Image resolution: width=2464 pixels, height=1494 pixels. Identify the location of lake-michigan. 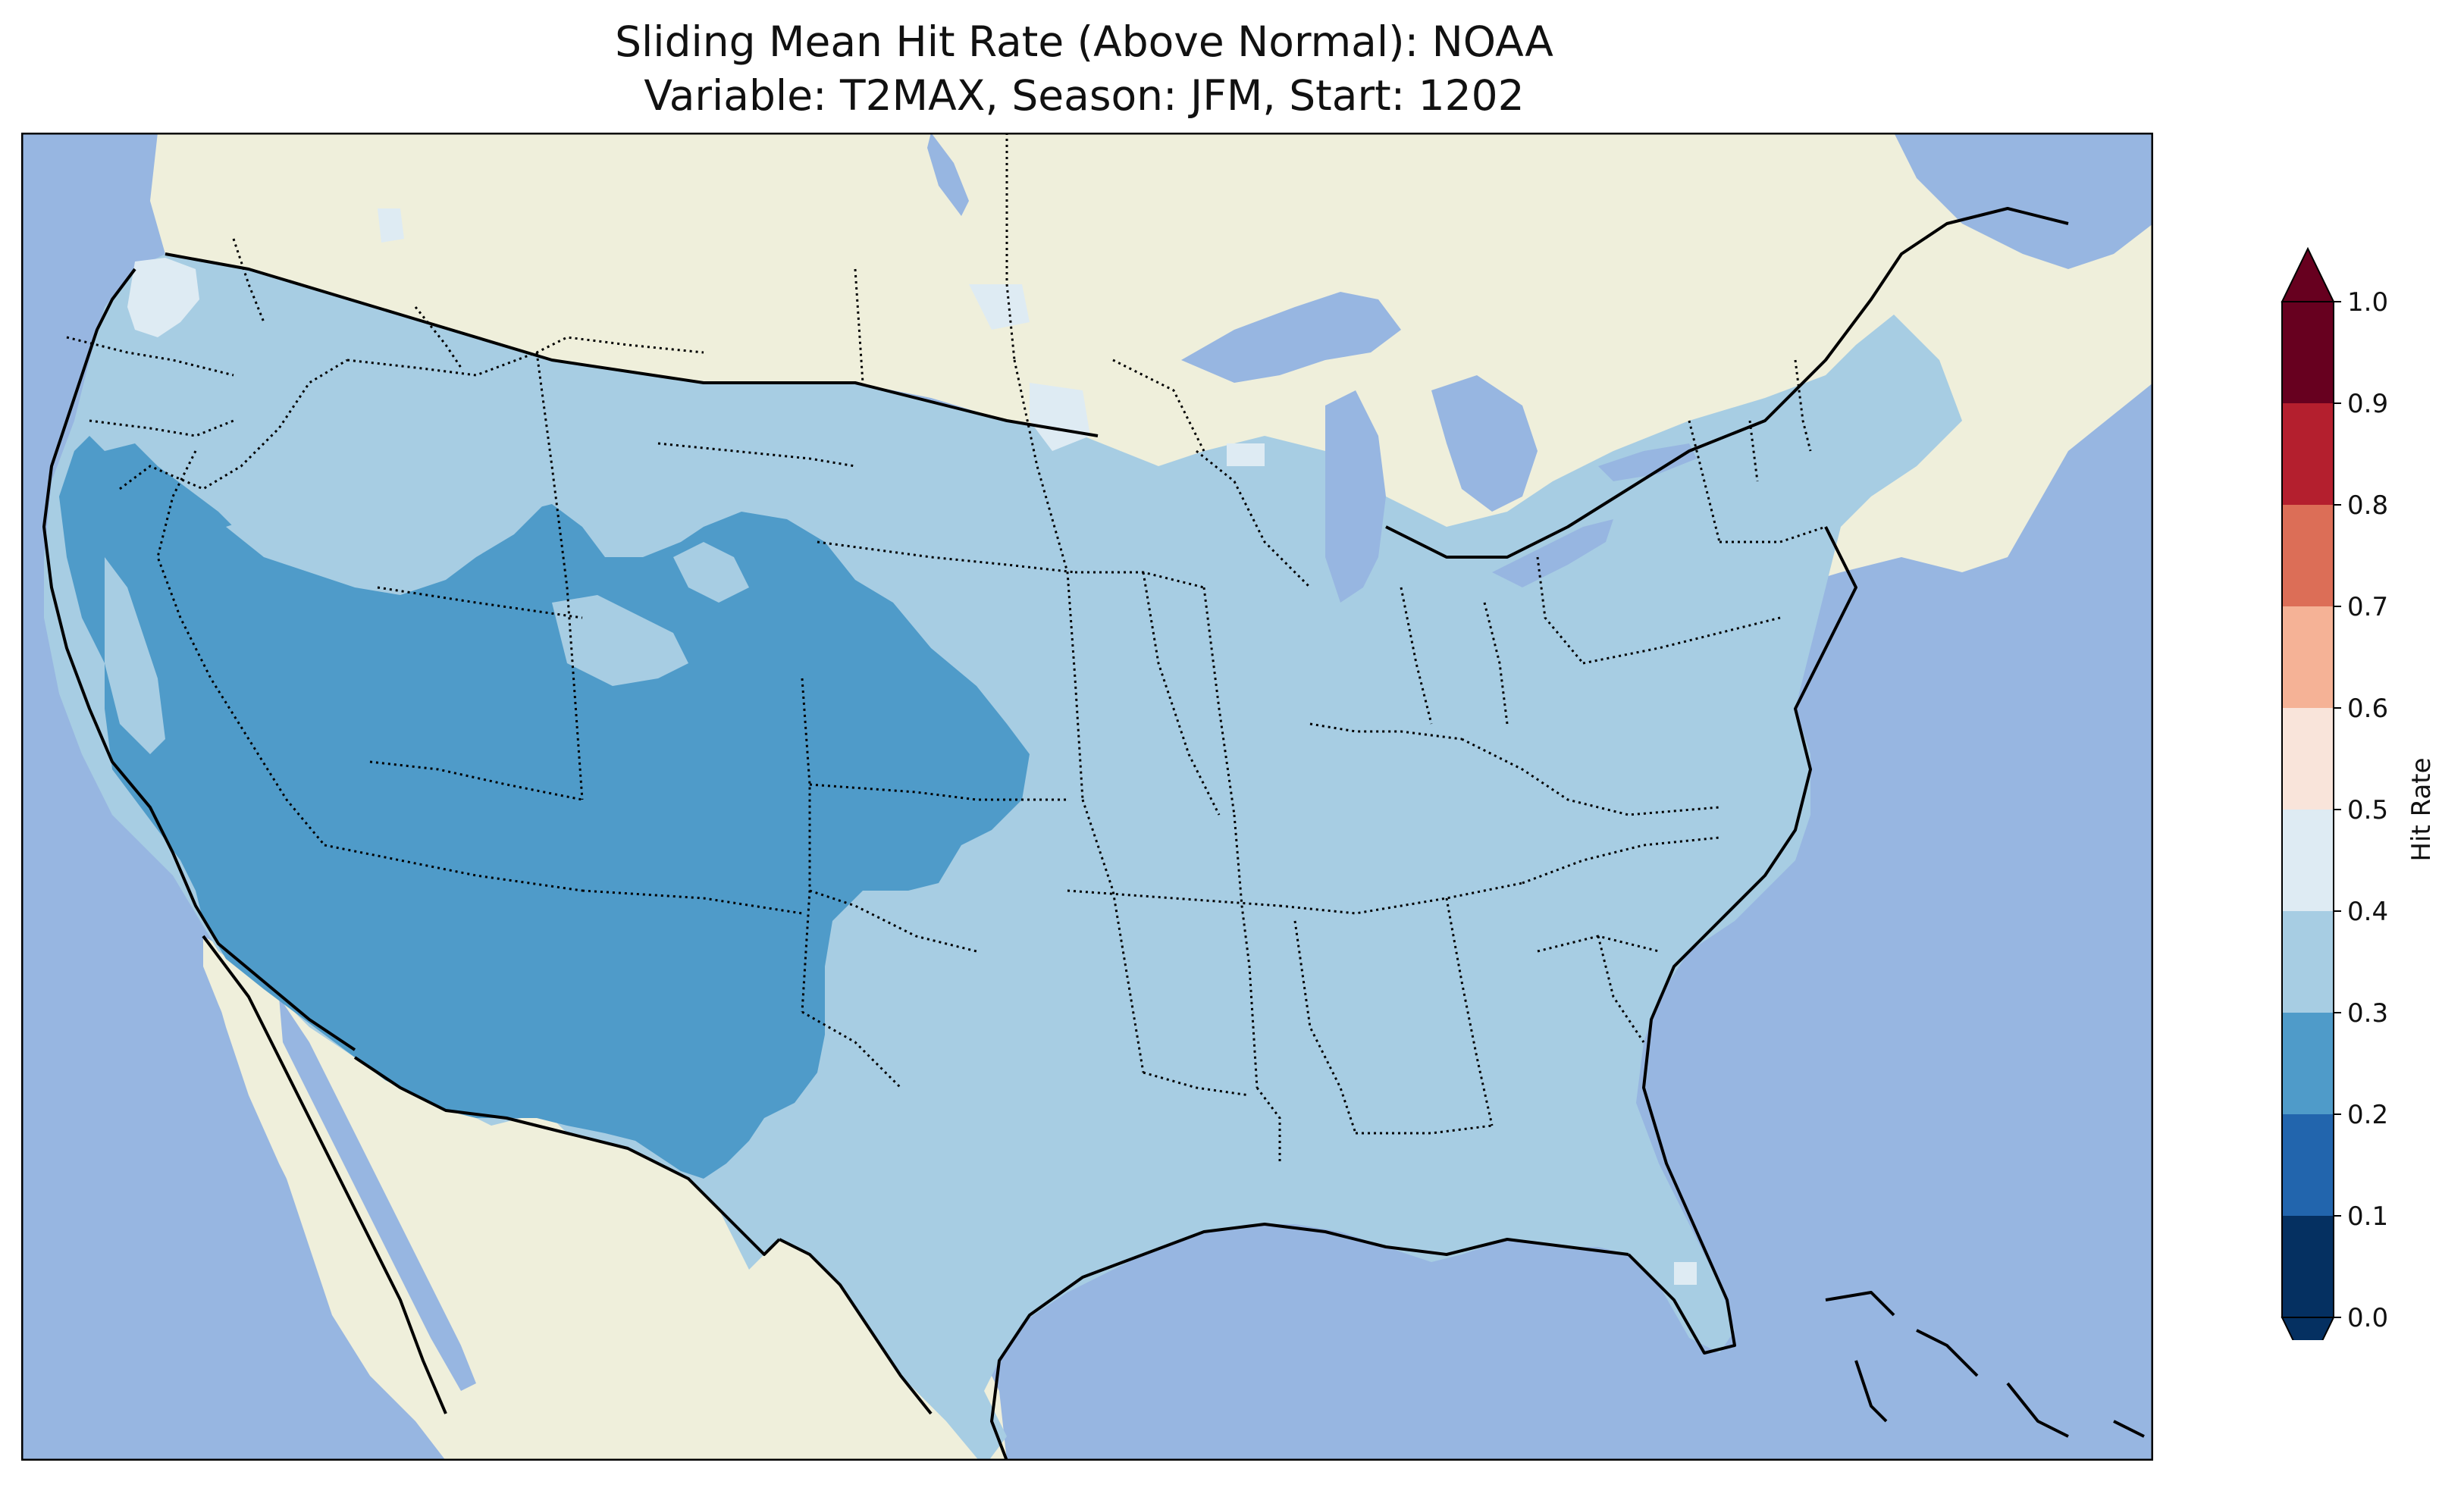
(1355, 496).